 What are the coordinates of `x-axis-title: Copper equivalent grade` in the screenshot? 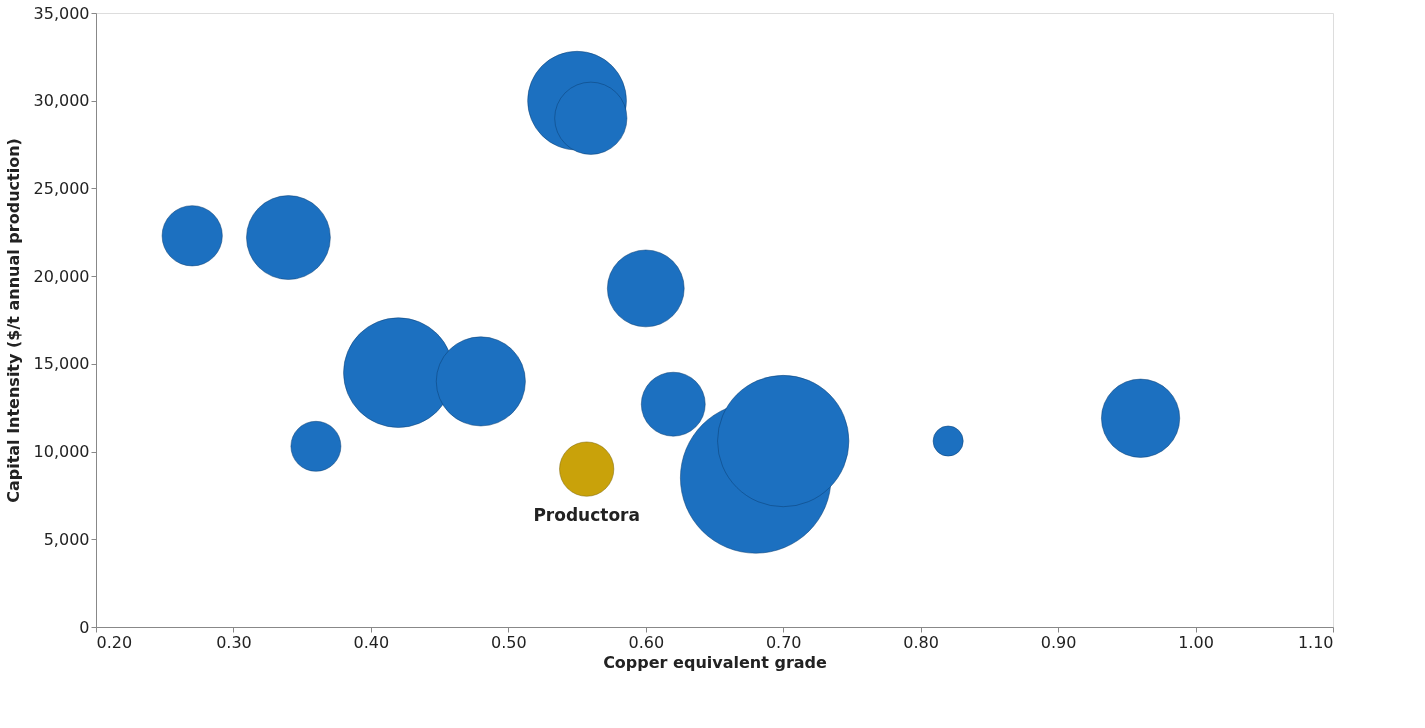 It's located at (715, 662).